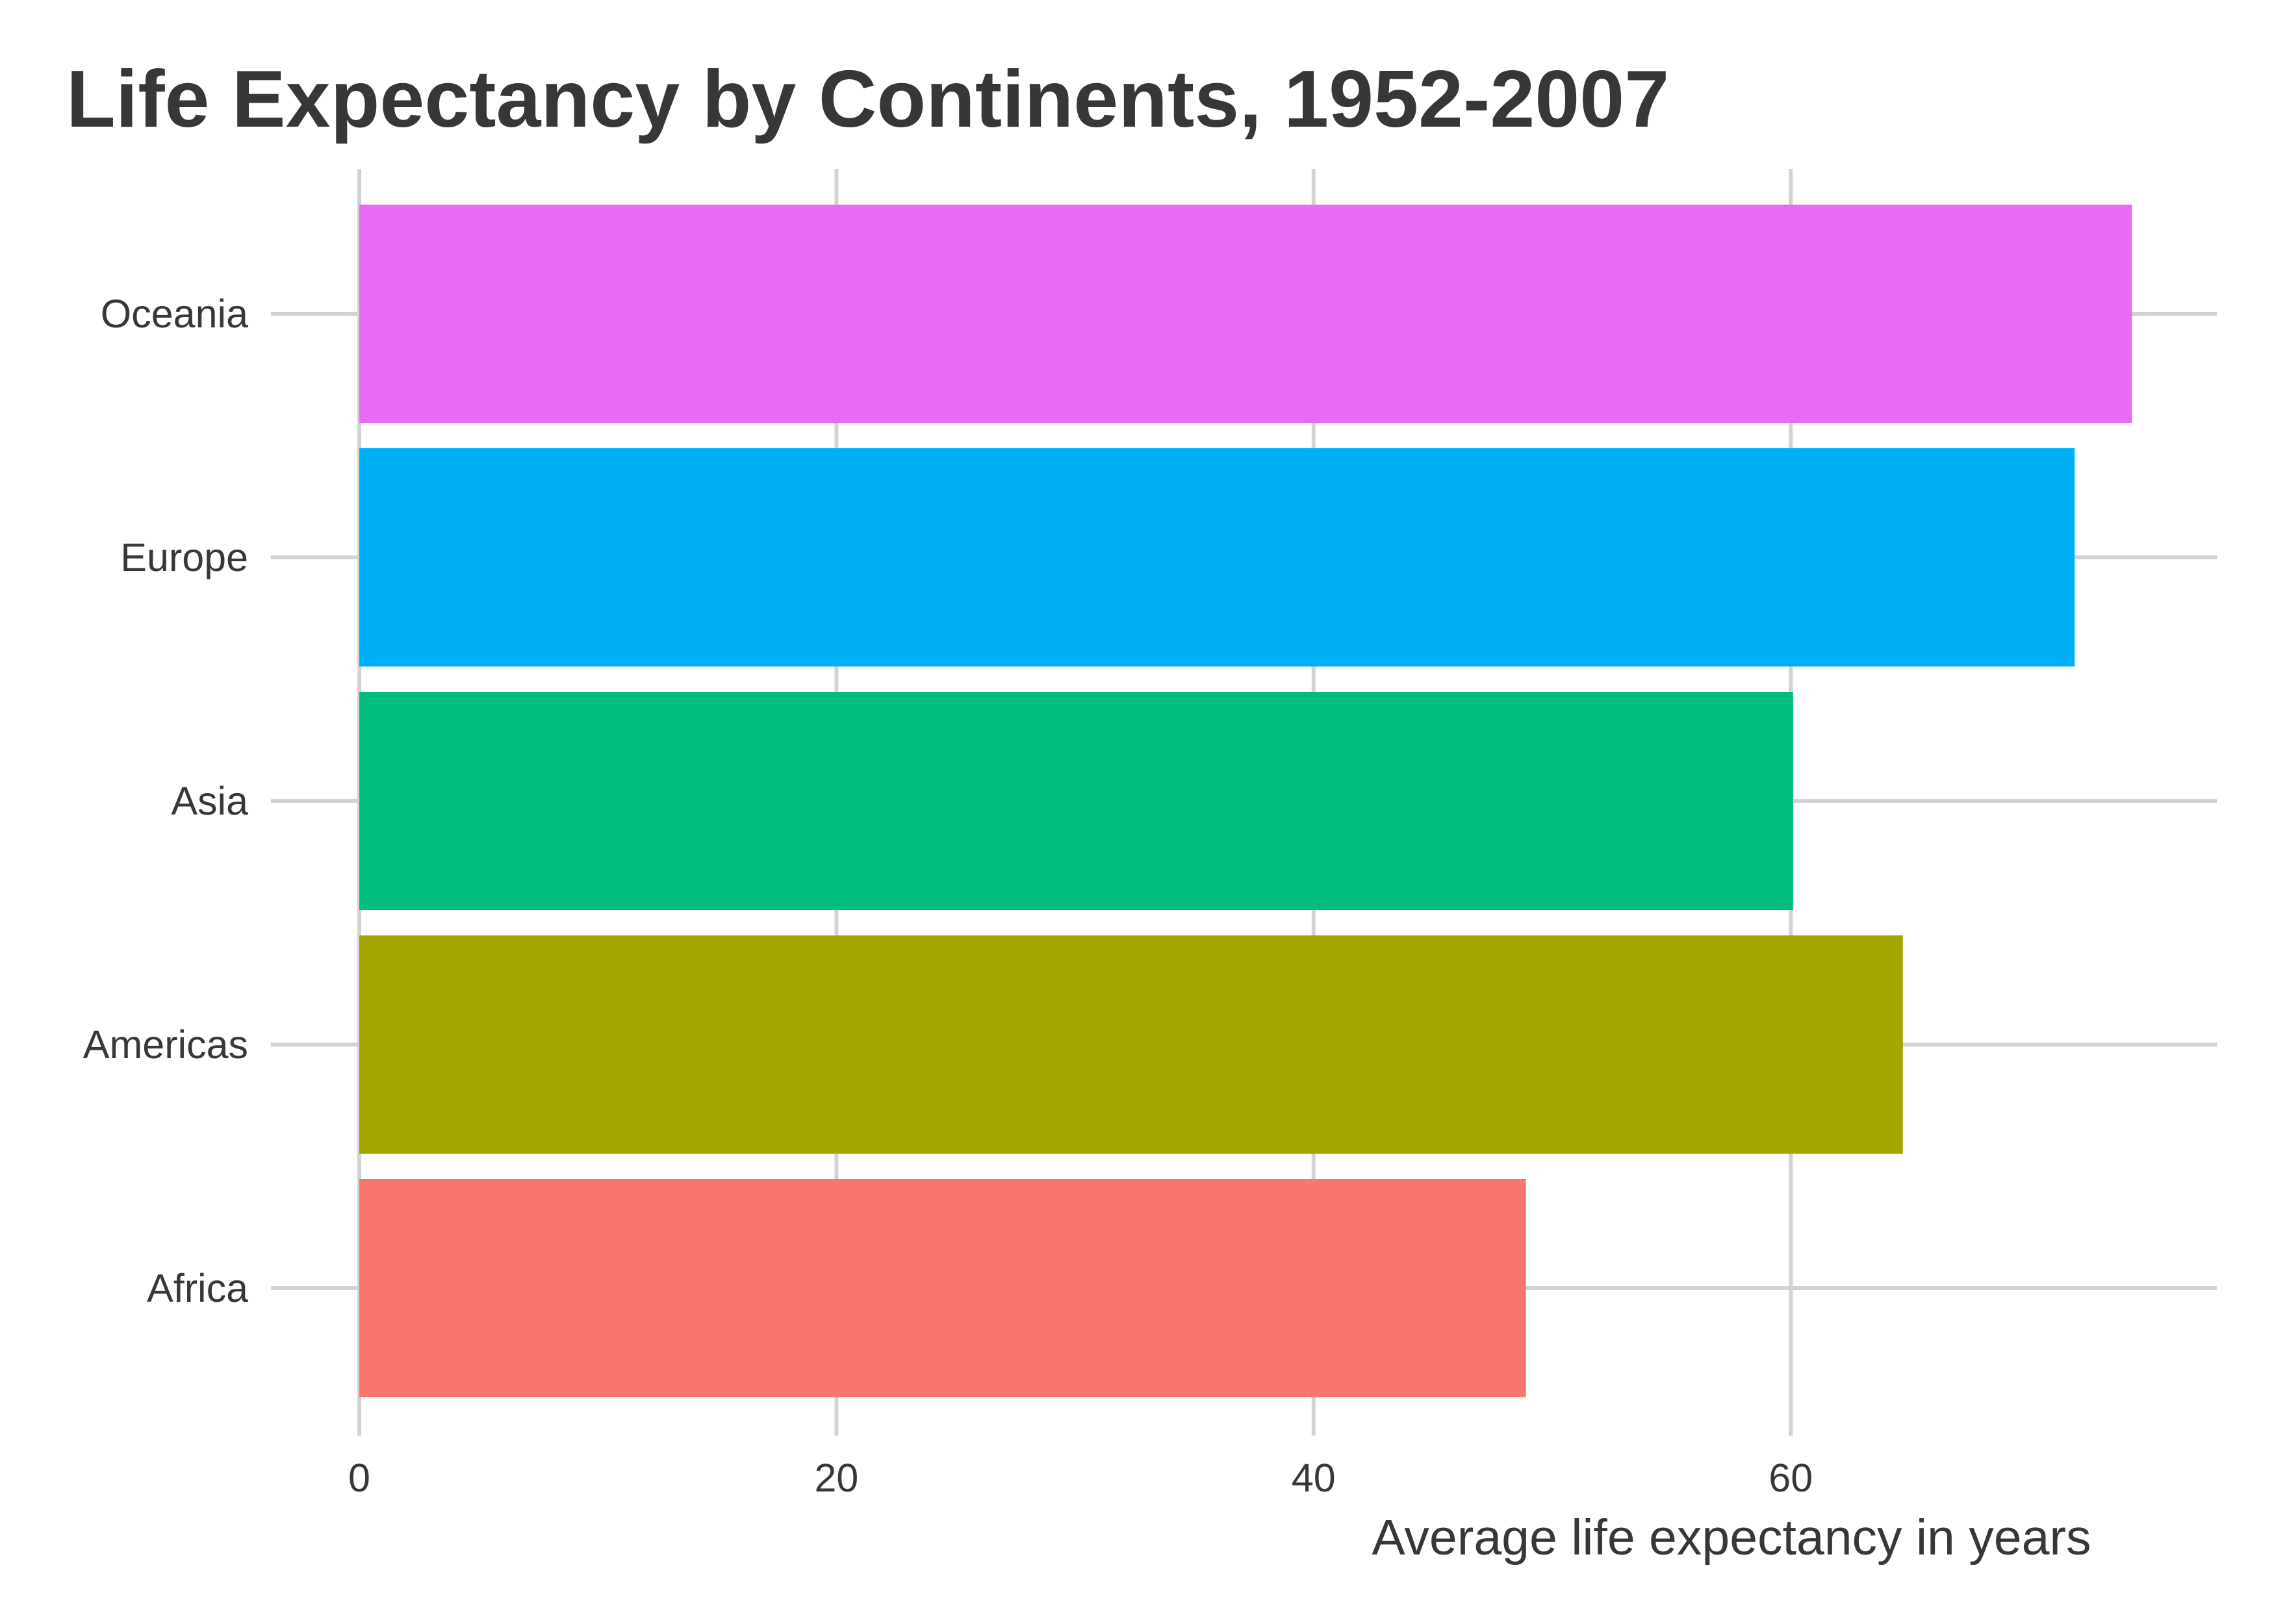 This screenshot has width=2274, height=1624. What do you see at coordinates (1731, 1538) in the screenshot?
I see `x-axis-title: Average life expectancy in years` at bounding box center [1731, 1538].